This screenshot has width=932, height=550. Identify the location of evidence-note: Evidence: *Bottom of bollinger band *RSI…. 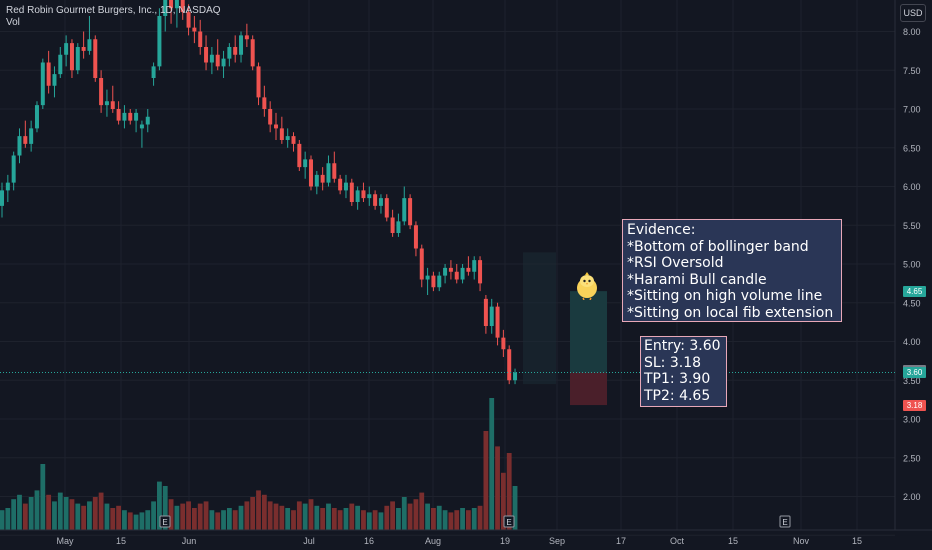
(732, 270).